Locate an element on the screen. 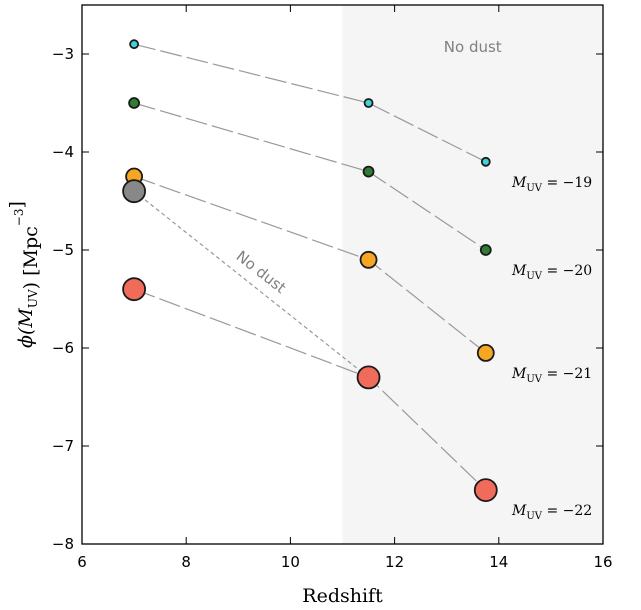  no-dust-dotted-line is located at coordinates (251, 284).